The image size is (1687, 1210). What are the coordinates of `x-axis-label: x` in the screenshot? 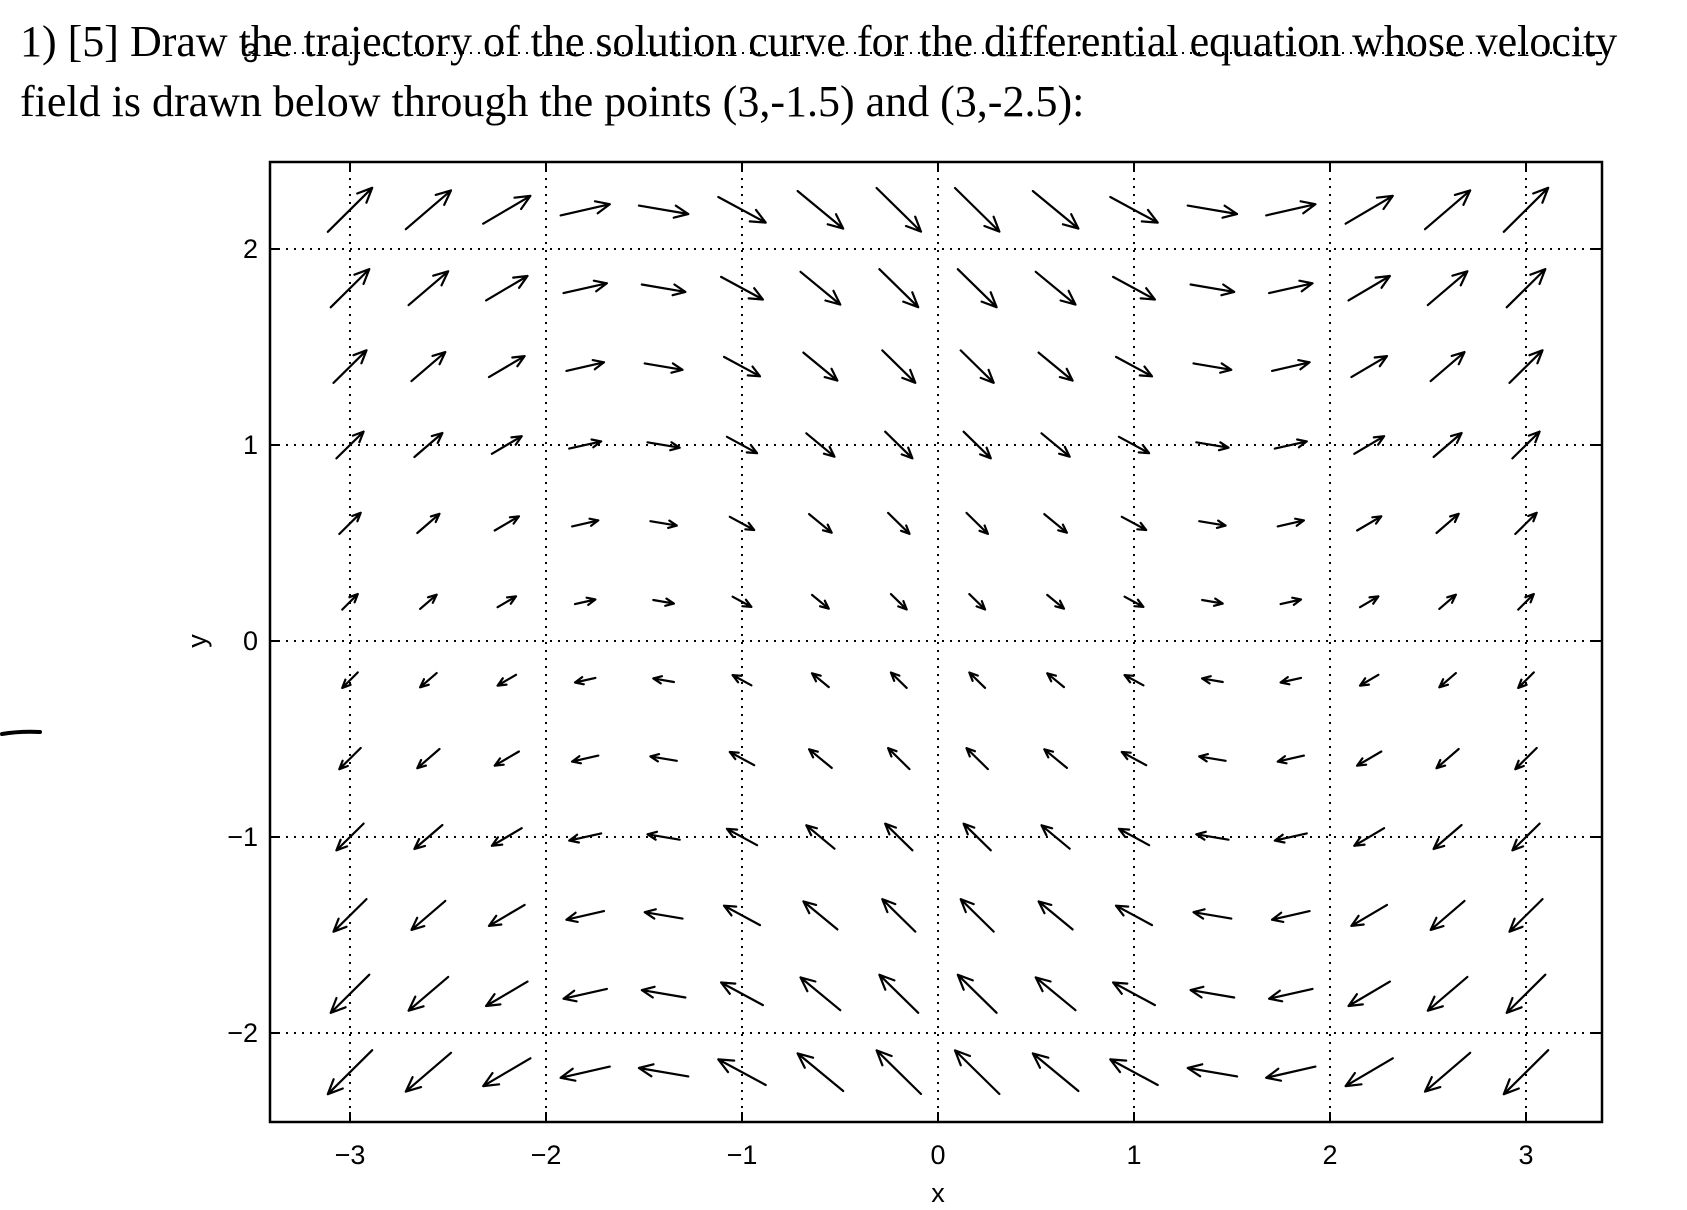 It's located at (938, 1193).